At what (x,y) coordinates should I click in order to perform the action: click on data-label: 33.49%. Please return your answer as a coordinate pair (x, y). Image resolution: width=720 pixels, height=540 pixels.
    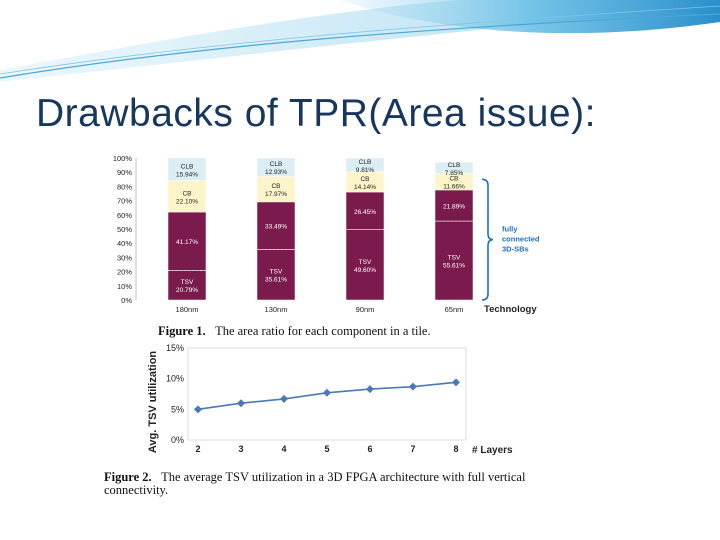
    Looking at the image, I should click on (276, 227).